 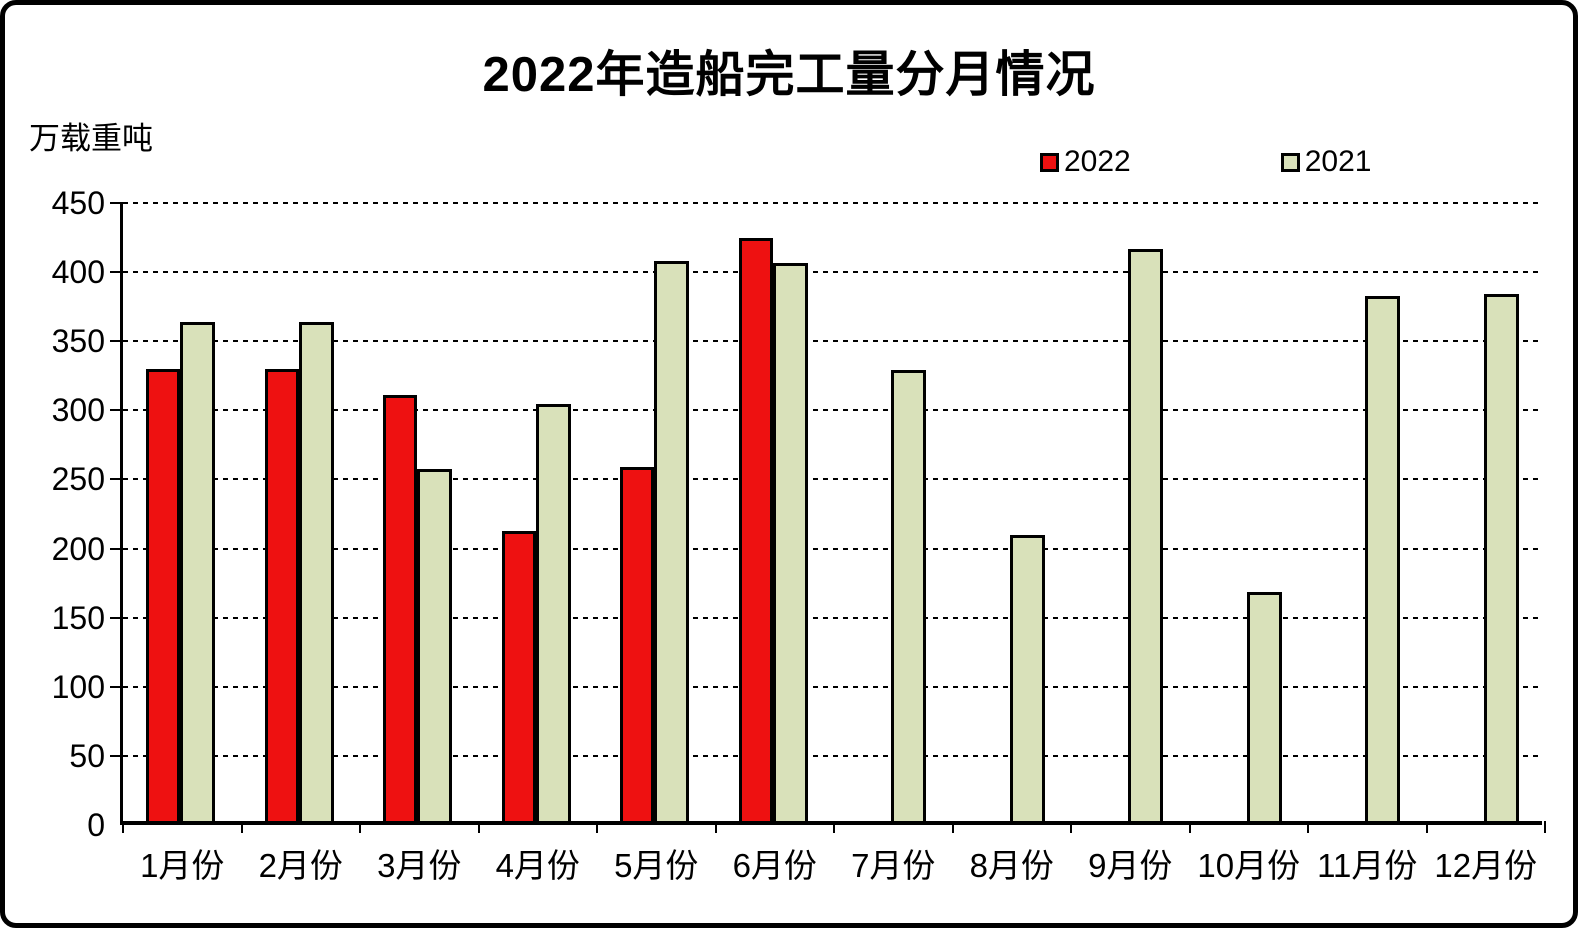 What do you see at coordinates (197, 571) in the screenshot?
I see `bar-2021-1月份` at bounding box center [197, 571].